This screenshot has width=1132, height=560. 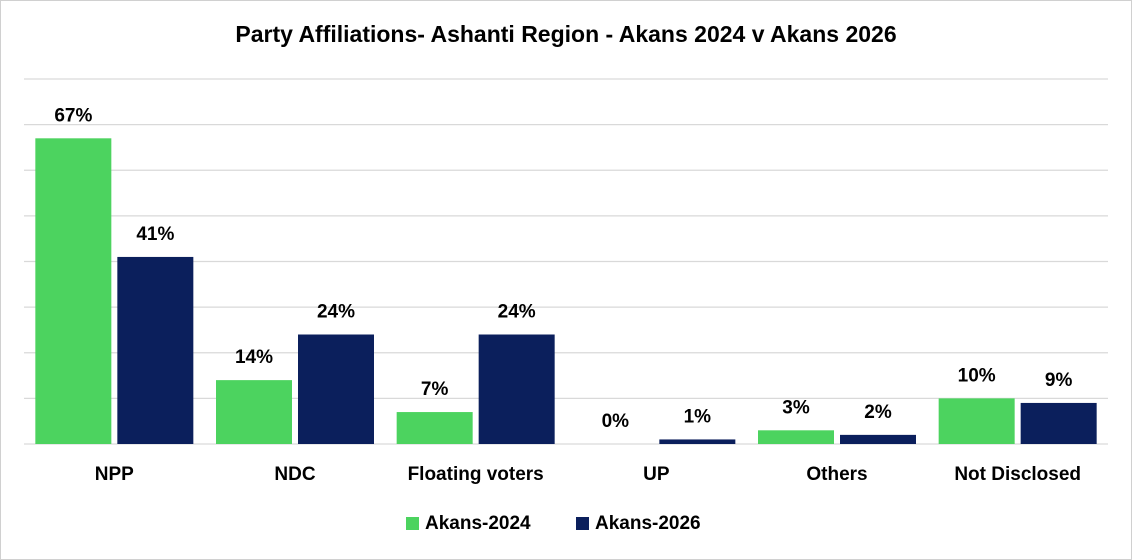 I want to click on data-label: 2%, so click(x=878, y=412).